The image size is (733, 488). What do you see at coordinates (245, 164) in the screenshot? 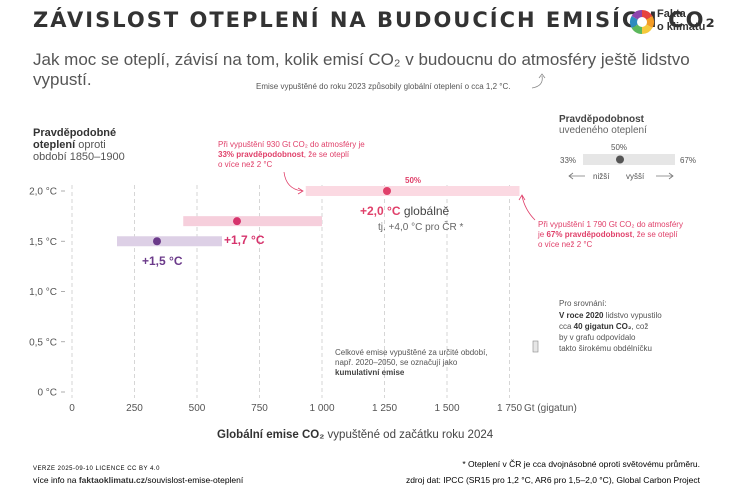
I see `annotation-33-line3: o více než 2 °C` at bounding box center [245, 164].